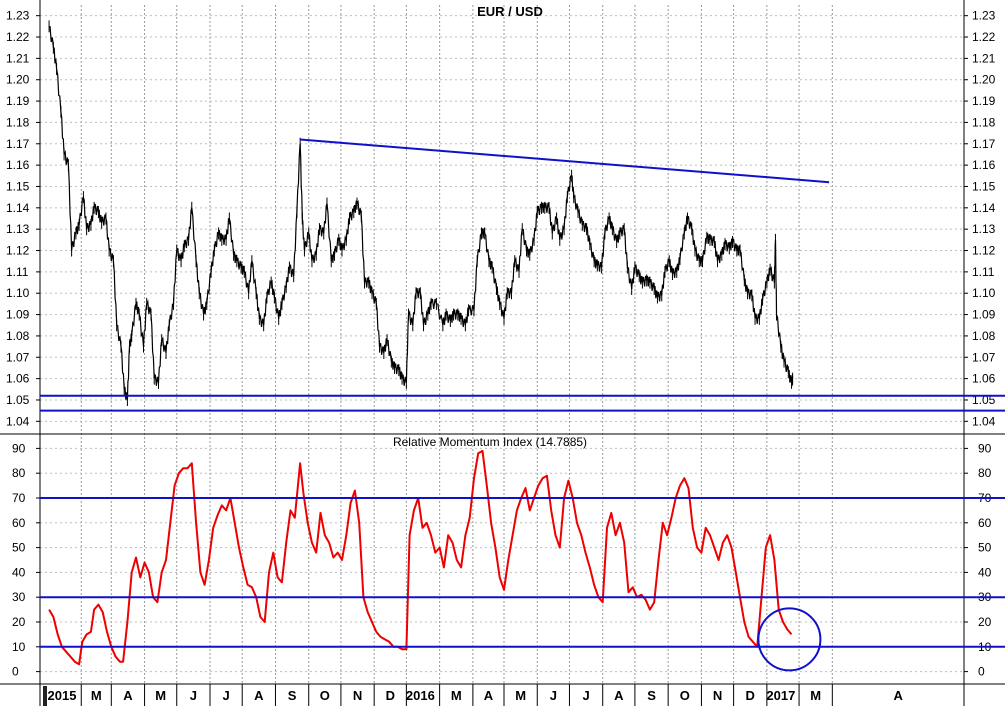  I want to click on rmi-tick-left: 20, so click(19, 622).